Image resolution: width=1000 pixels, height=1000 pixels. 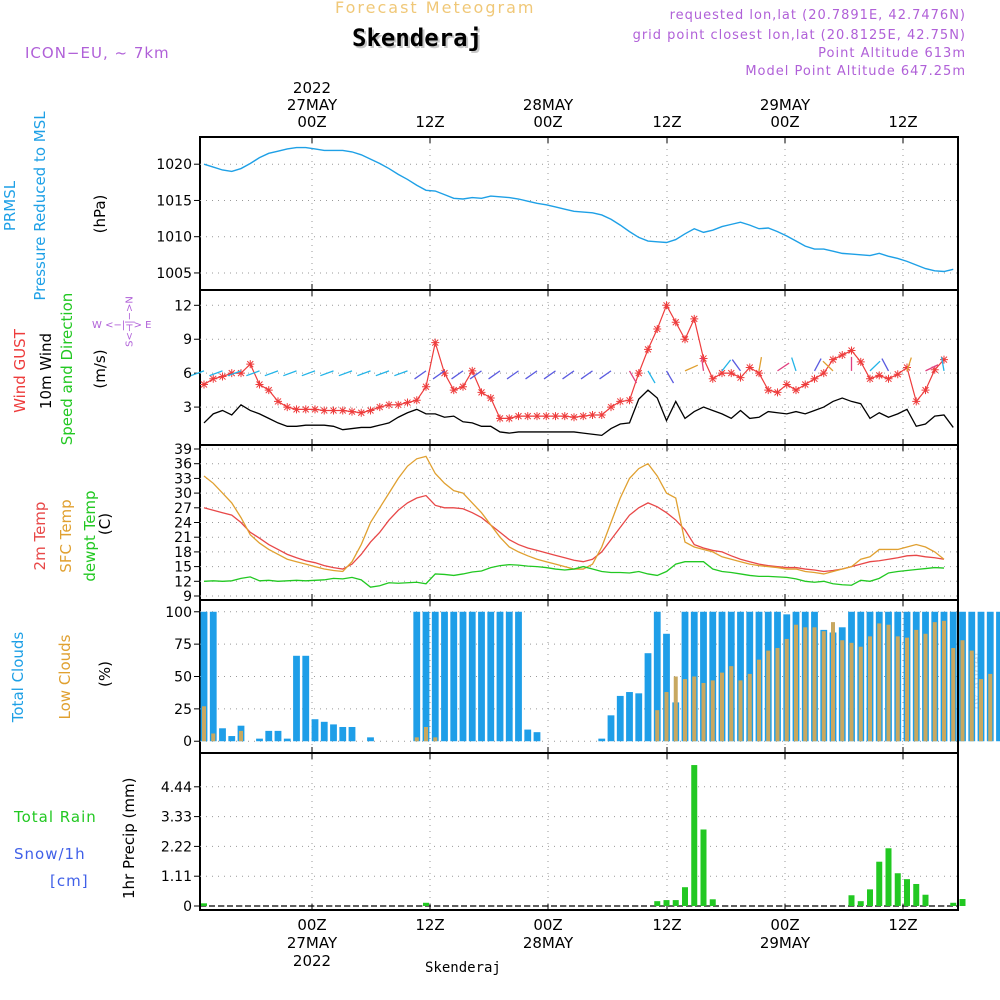 What do you see at coordinates (817, 15) in the screenshot?
I see `requested-coords: requested lon,lat (20.7891E, 42.7476N)` at bounding box center [817, 15].